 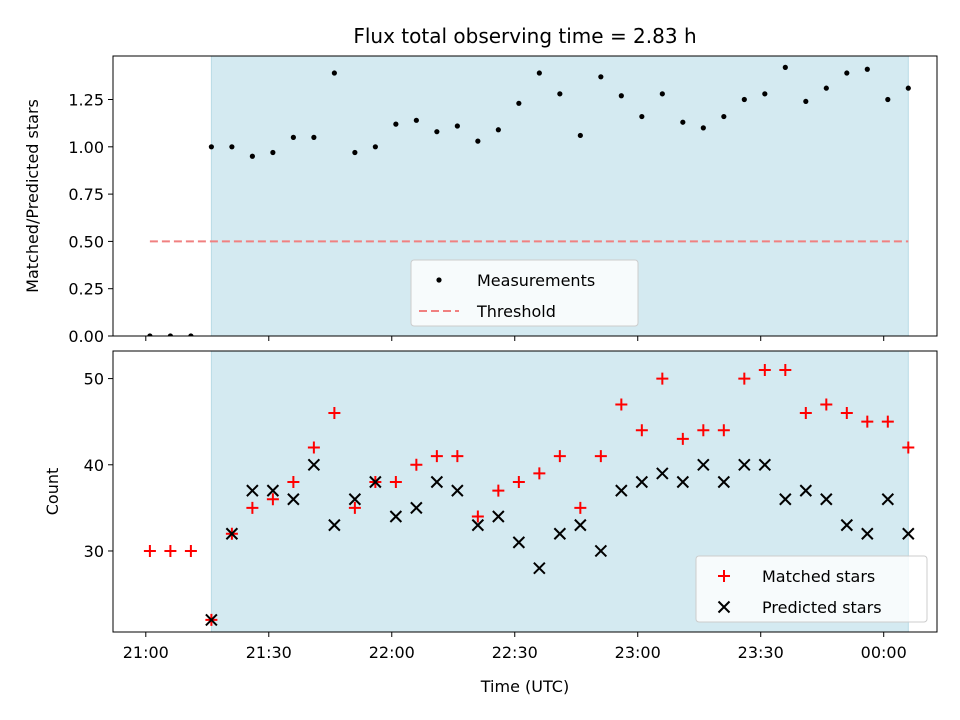 What do you see at coordinates (146, 652) in the screenshot?
I see `x-tick-label: 21:00` at bounding box center [146, 652].